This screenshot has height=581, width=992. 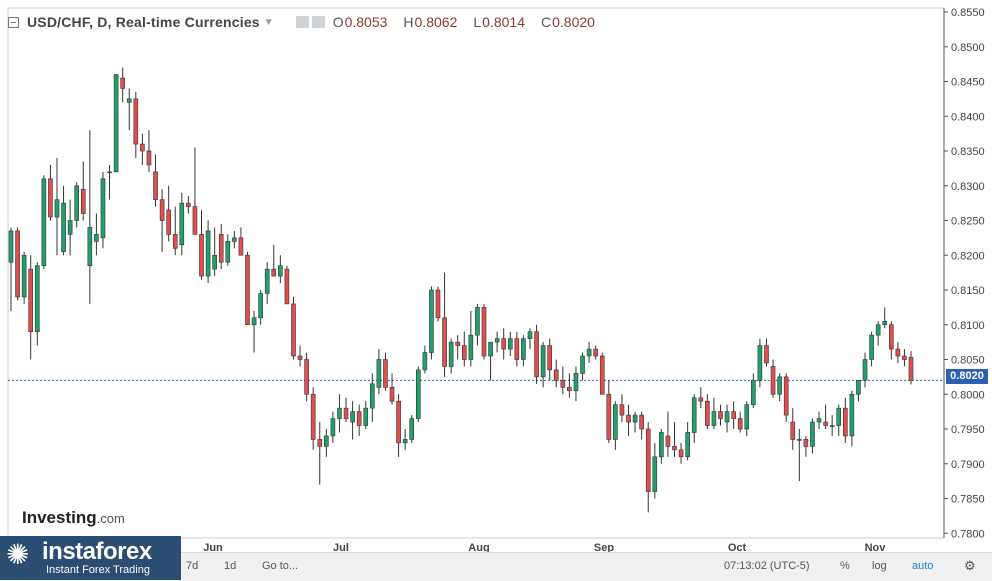 I want to click on clock-readout: 07:13:02 (UTC-5), so click(x=767, y=566).